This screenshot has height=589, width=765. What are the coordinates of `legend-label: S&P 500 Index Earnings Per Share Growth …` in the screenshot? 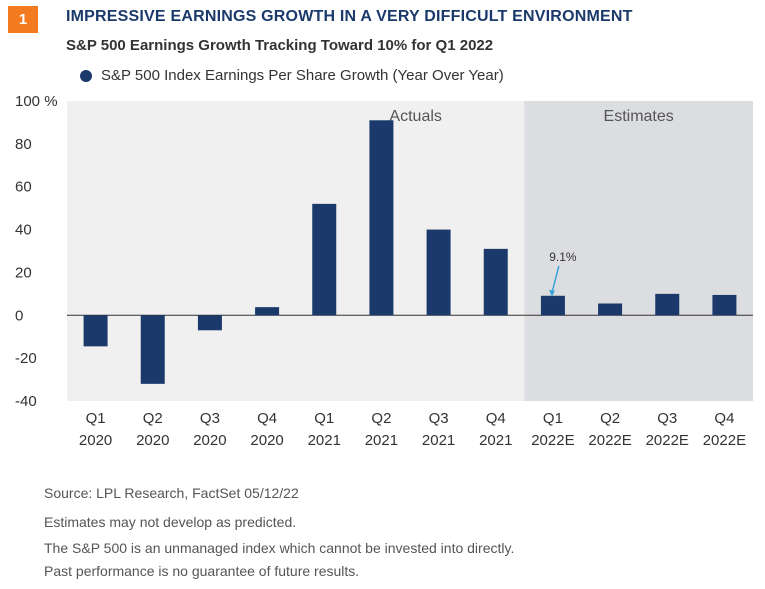 It's located at (302, 75).